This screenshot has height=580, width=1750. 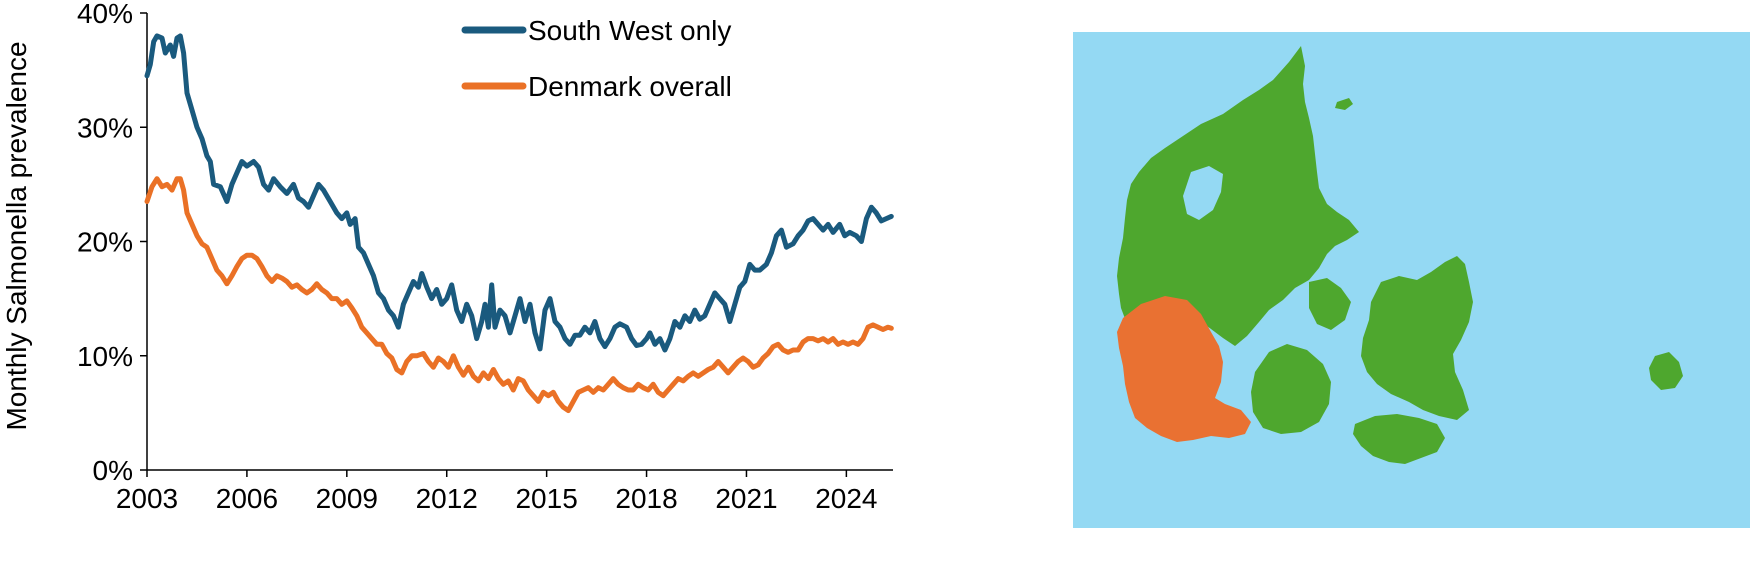 I want to click on x-tick-label: 2012, so click(x=447, y=498).